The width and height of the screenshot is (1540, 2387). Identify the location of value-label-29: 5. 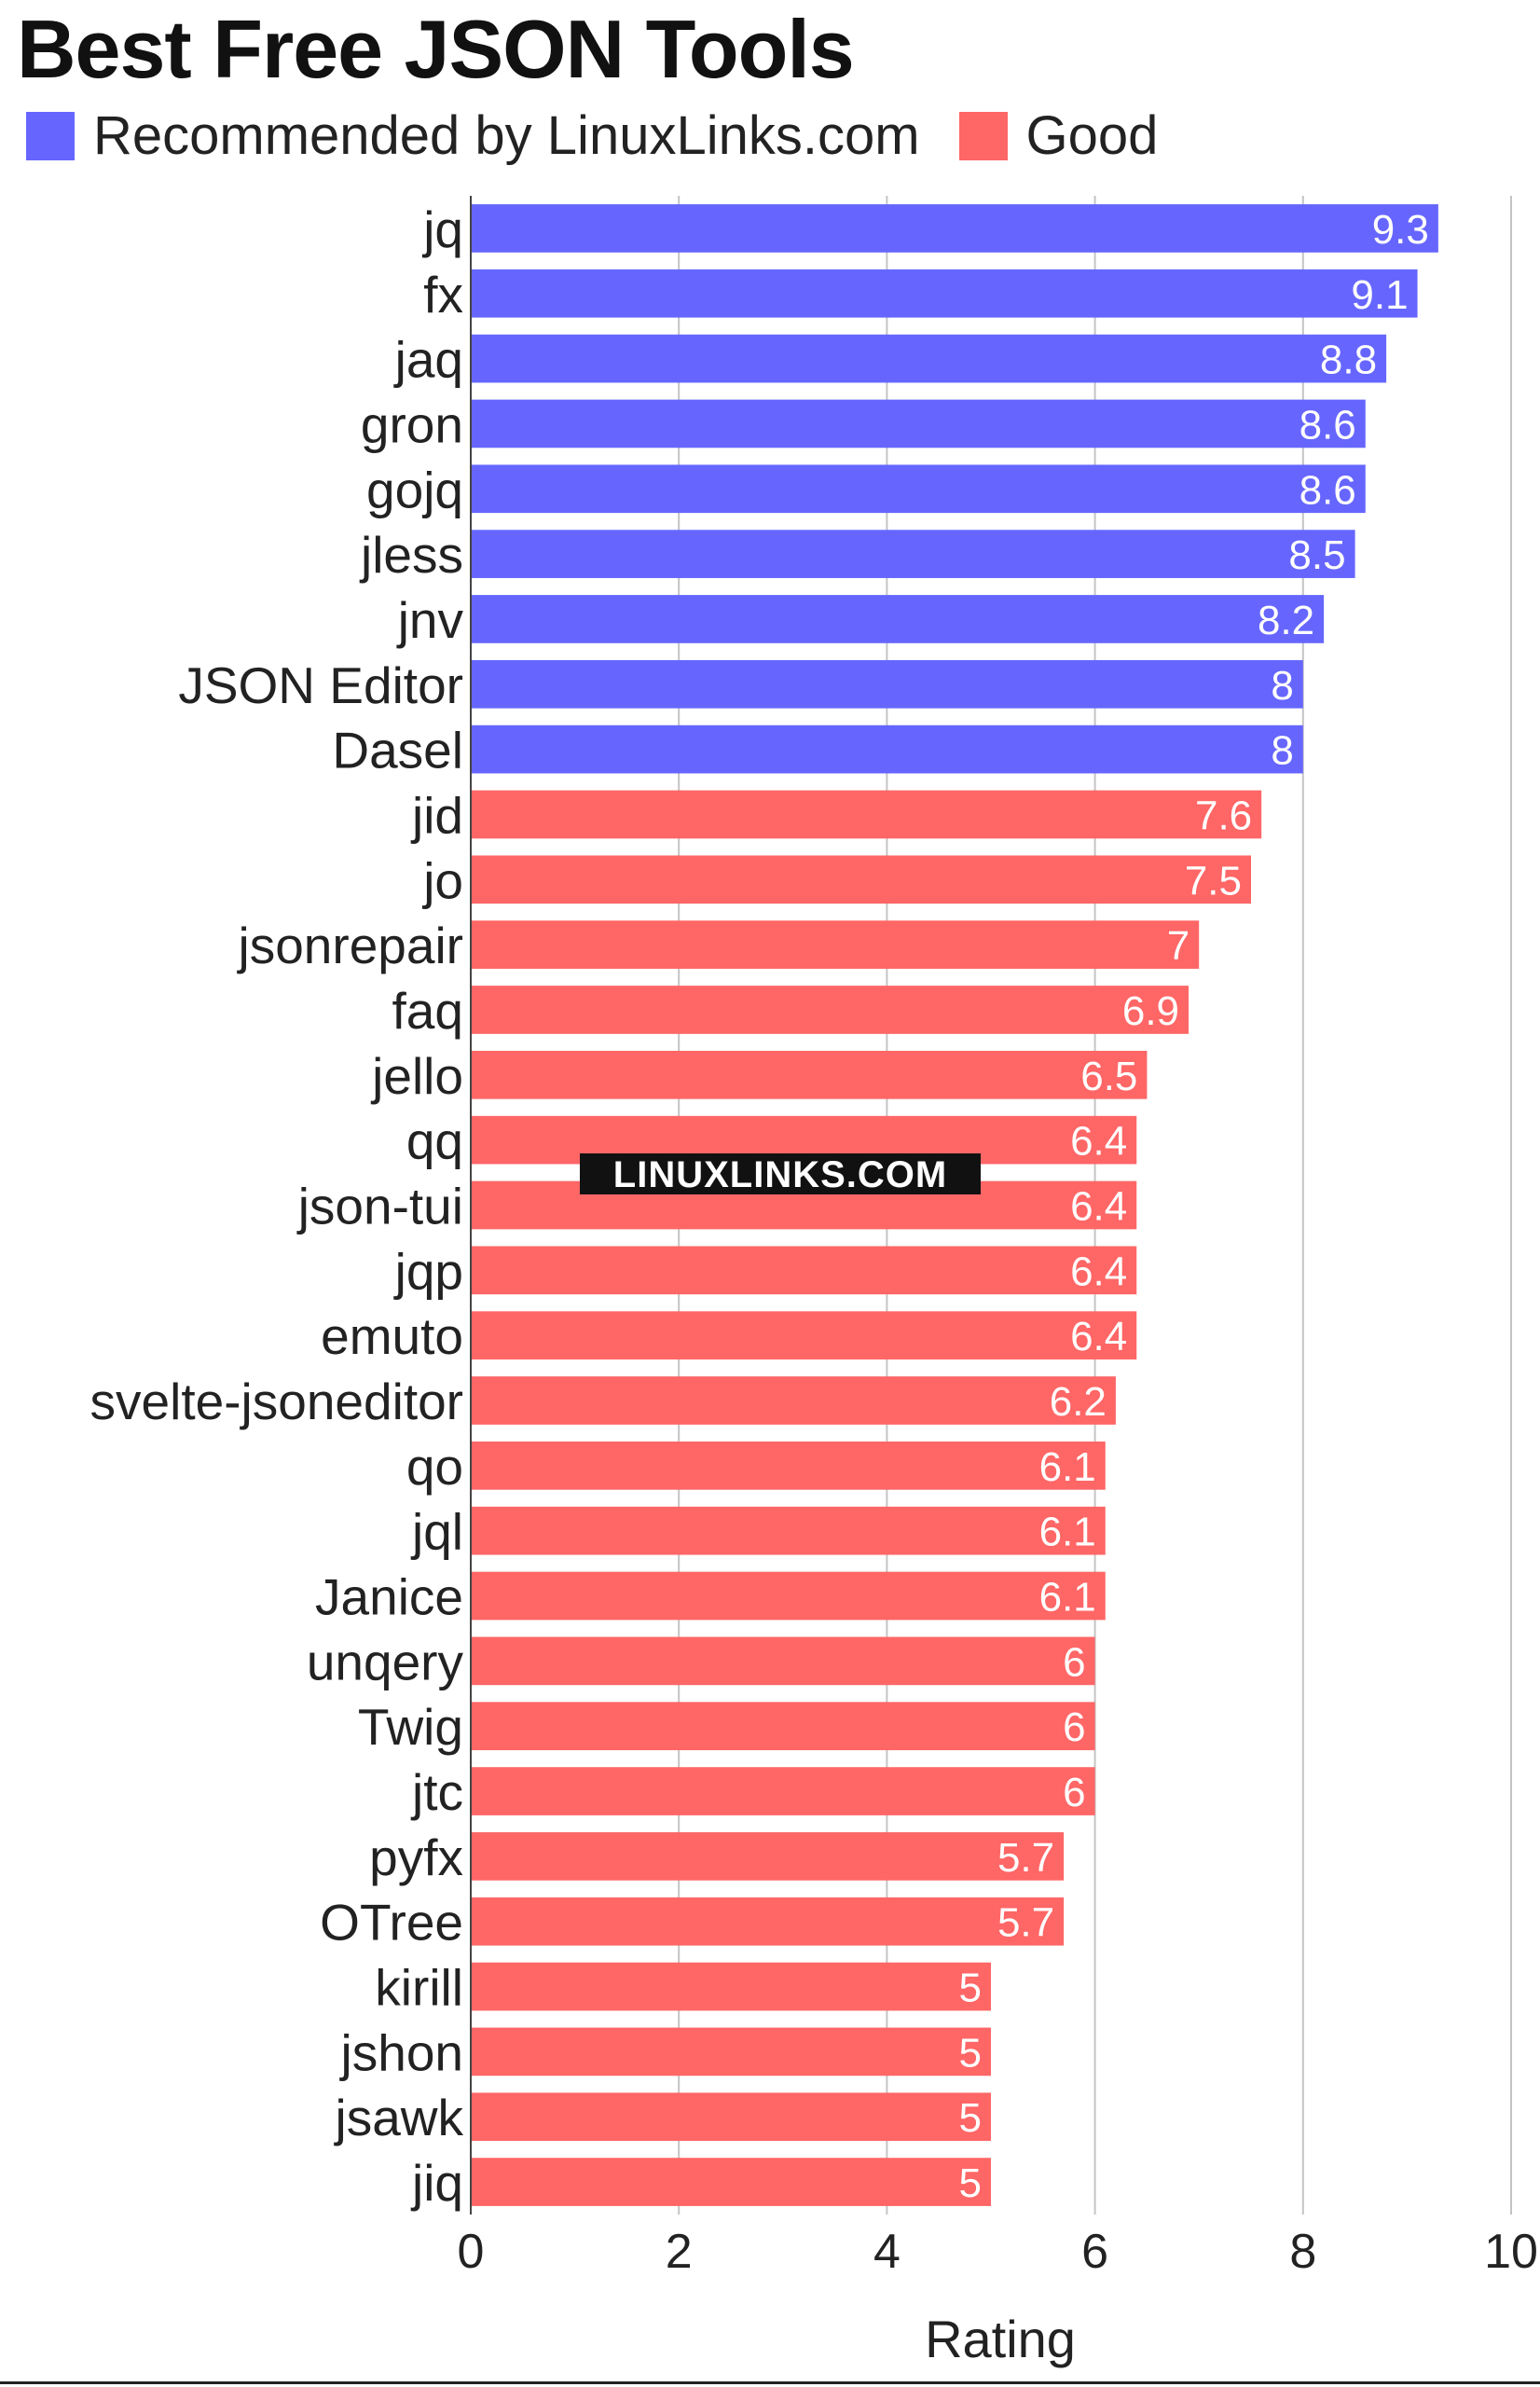
(970, 2118).